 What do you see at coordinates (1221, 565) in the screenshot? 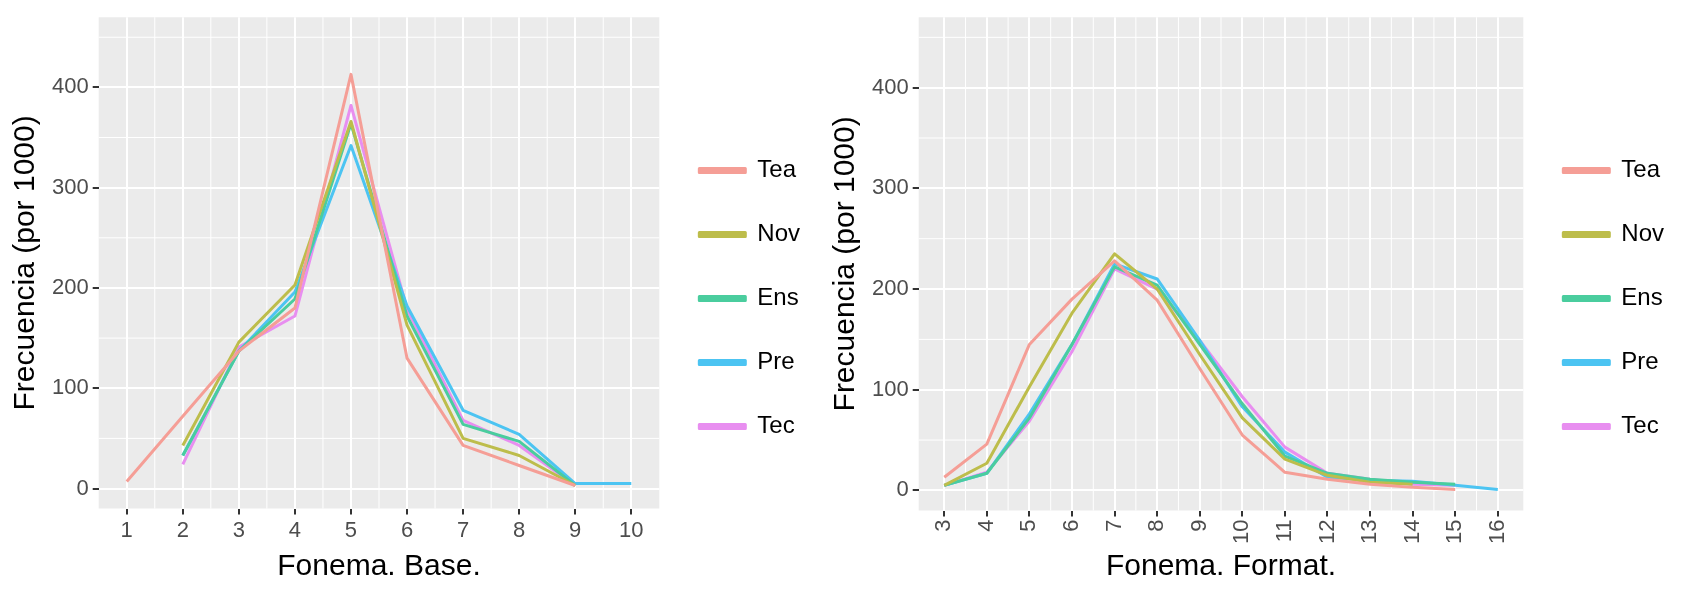
I see `x-axis-title: Fonema. Format.` at bounding box center [1221, 565].